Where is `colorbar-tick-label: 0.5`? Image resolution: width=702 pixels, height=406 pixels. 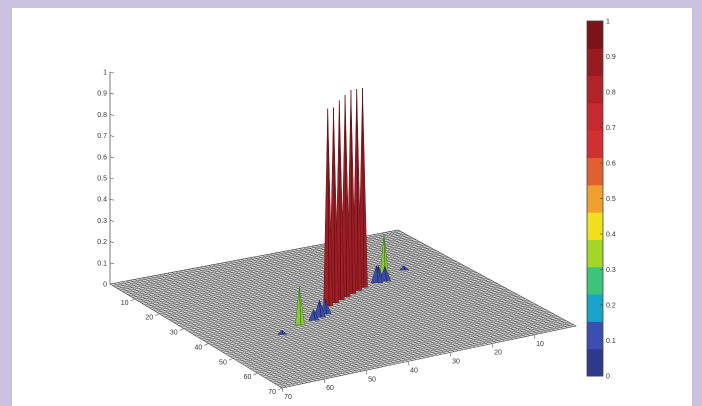 colorbar-tick-label: 0.5 is located at coordinates (611, 199).